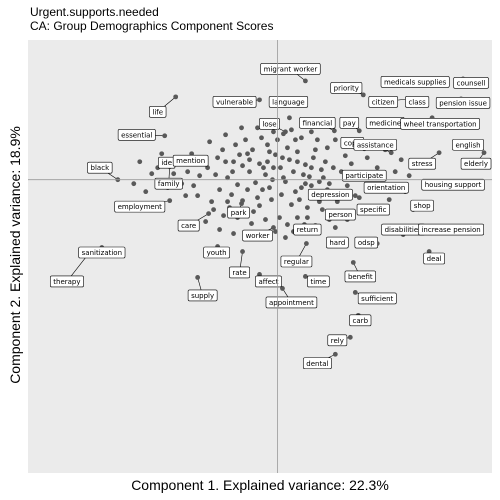 This screenshot has width=500, height=500. I want to click on point-label: participate, so click(364, 176).